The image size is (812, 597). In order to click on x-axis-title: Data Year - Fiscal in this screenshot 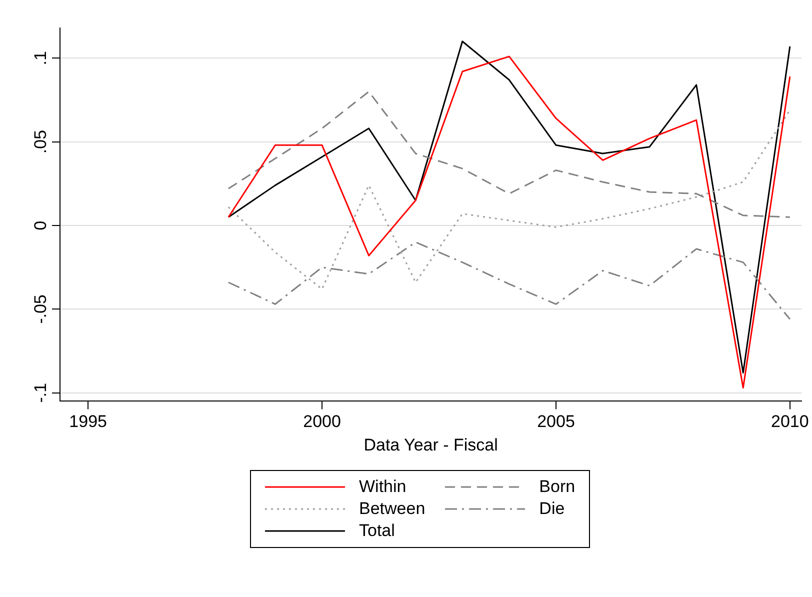, I will do `click(431, 444)`.